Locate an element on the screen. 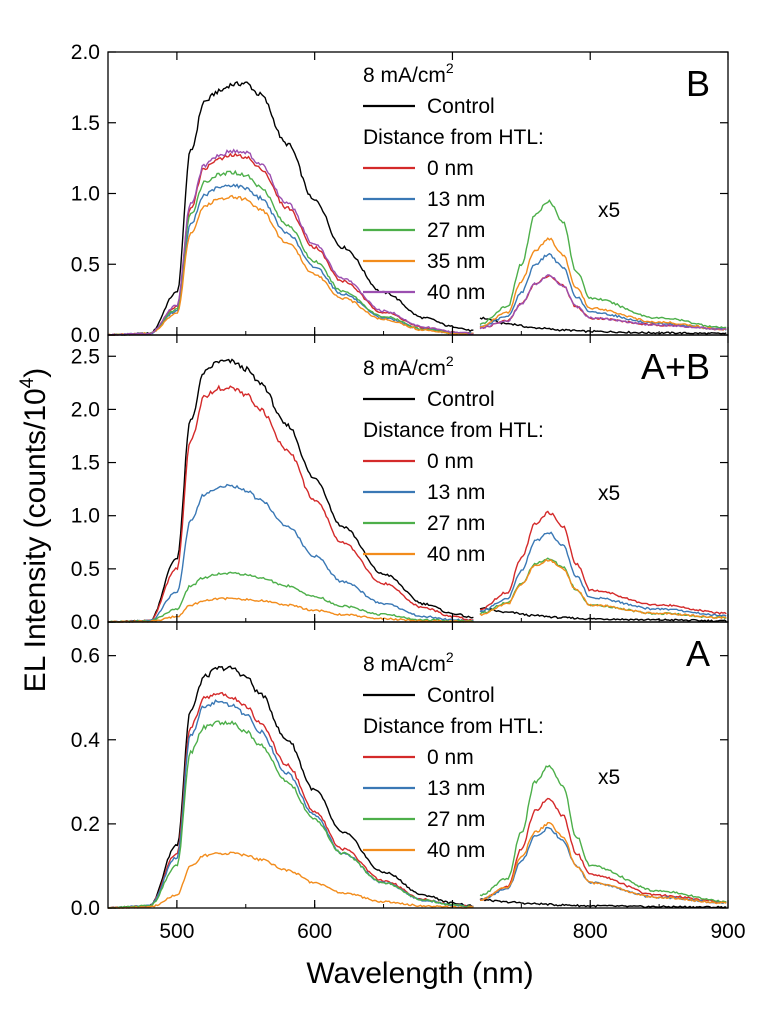 The width and height of the screenshot is (760, 1015). x-tick-label: 700 is located at coordinates (452, 931).